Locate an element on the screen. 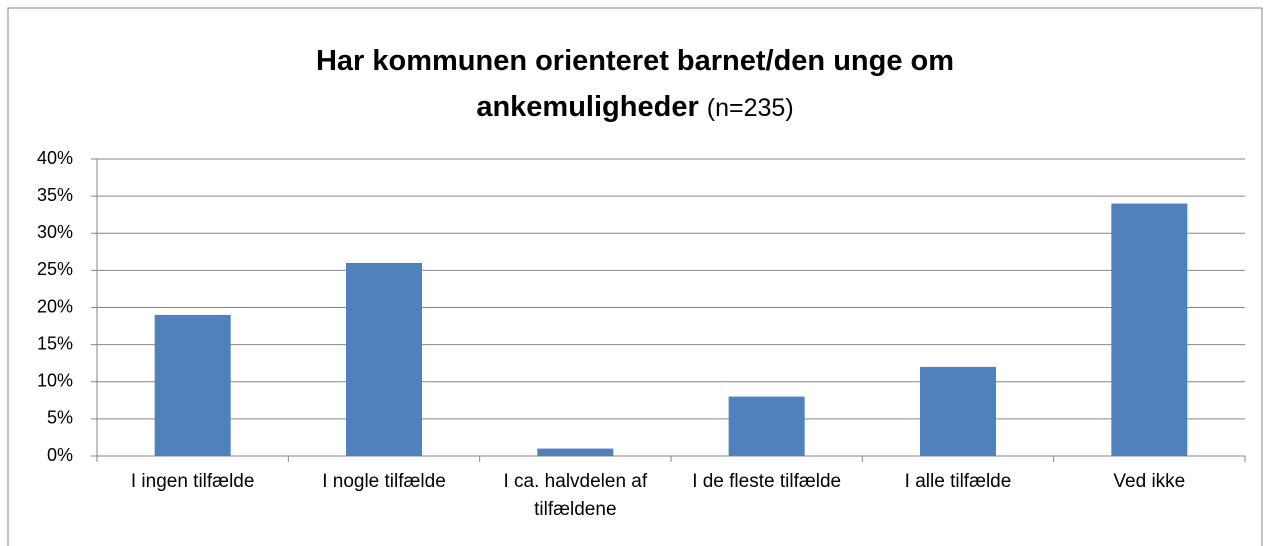  y-tick-label: 5% is located at coordinates (60, 418).